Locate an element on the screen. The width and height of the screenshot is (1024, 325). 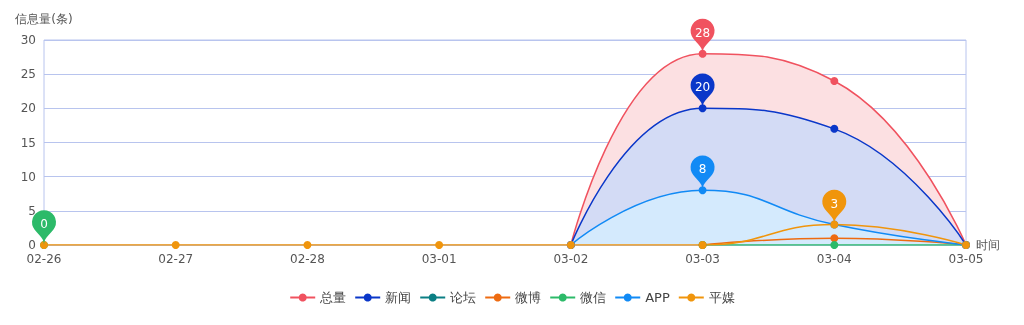
y-axis-title: 信息量(条) is located at coordinates (44, 19).